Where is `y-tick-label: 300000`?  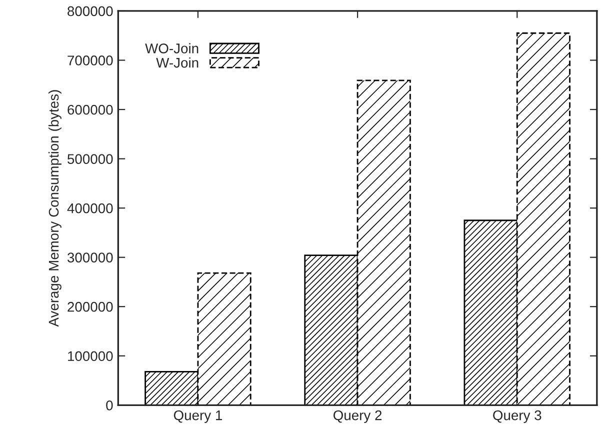 y-tick-label: 300000 is located at coordinates (90, 257).